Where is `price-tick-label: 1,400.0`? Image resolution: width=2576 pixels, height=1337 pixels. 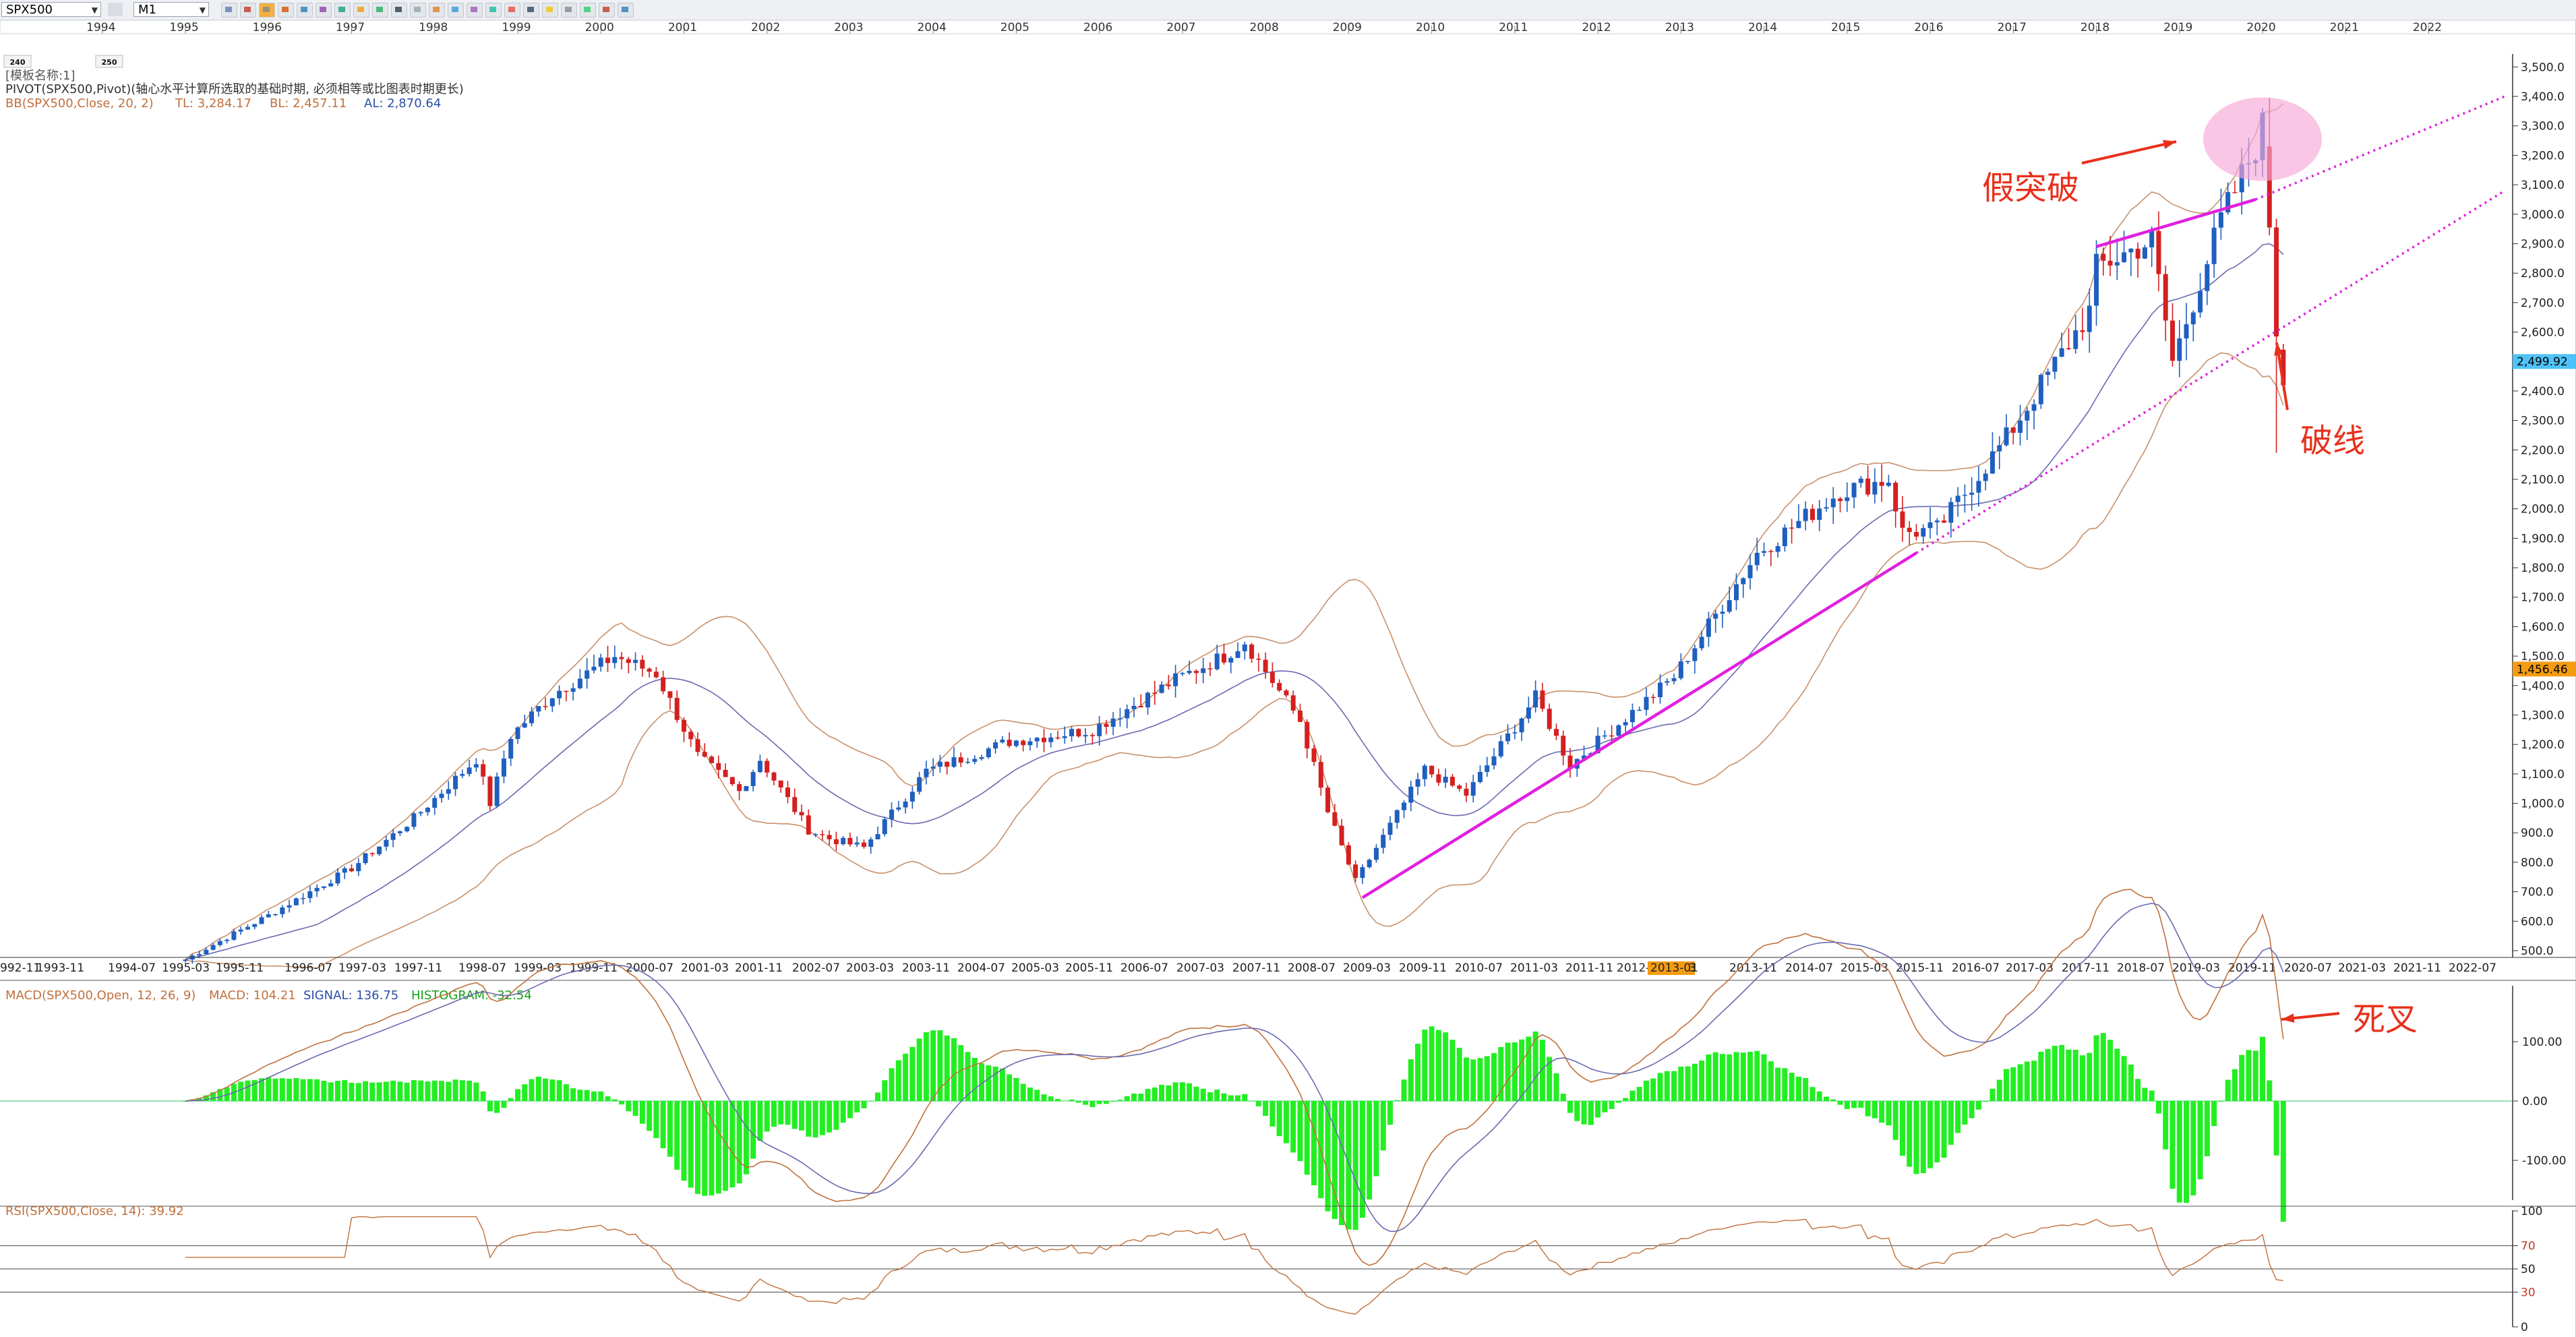
price-tick-label: 1,400.0 is located at coordinates (2543, 686).